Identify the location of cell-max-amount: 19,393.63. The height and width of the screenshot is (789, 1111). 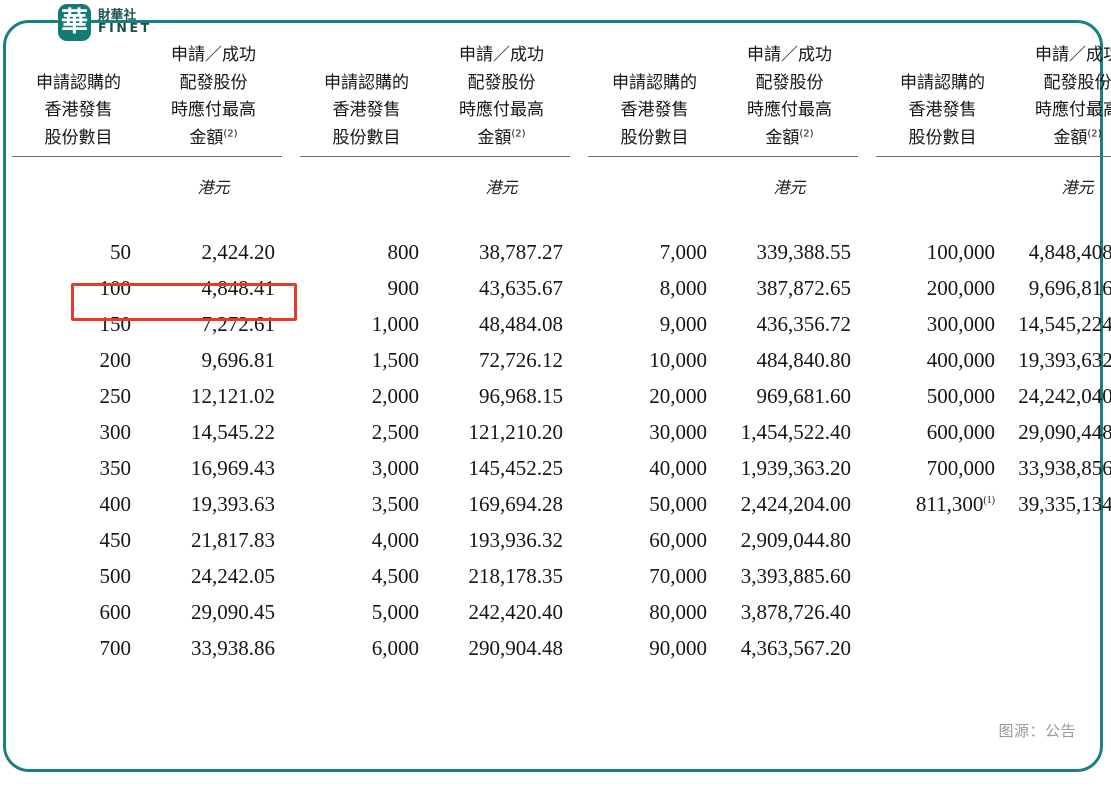
(233, 503).